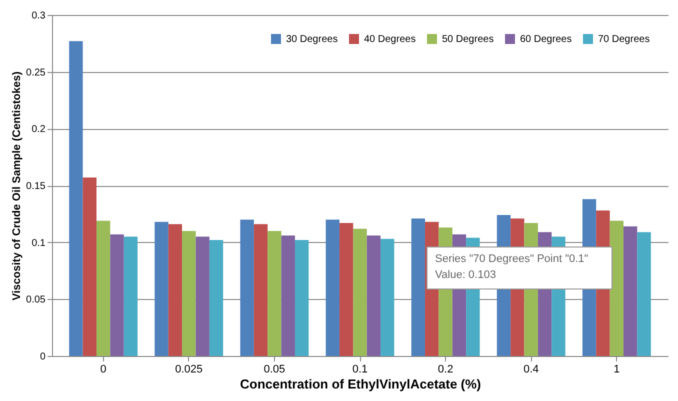 This screenshot has width=678, height=401. Describe the element at coordinates (511, 259) in the screenshot. I see `annotation: Series "70 Degrees" Point "0.1"` at that location.